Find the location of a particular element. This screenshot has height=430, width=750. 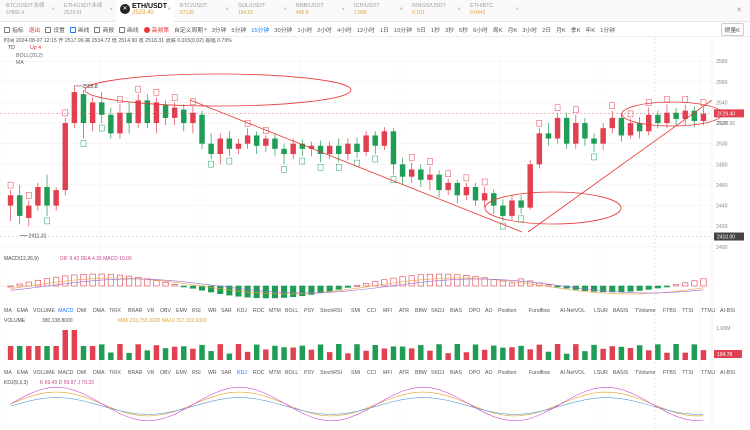

indicator-tab-trix: TRIX is located at coordinates (115, 373).